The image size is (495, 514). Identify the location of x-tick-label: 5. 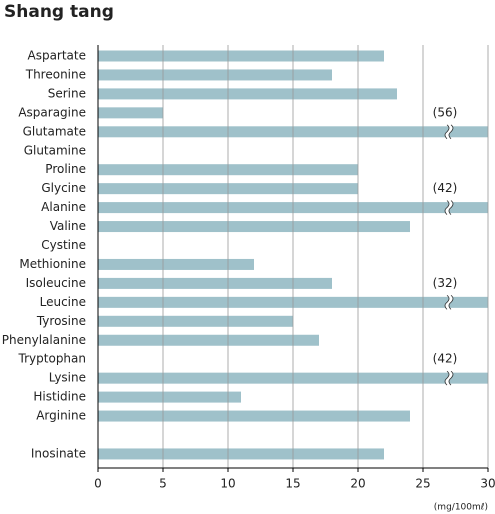
(163, 484).